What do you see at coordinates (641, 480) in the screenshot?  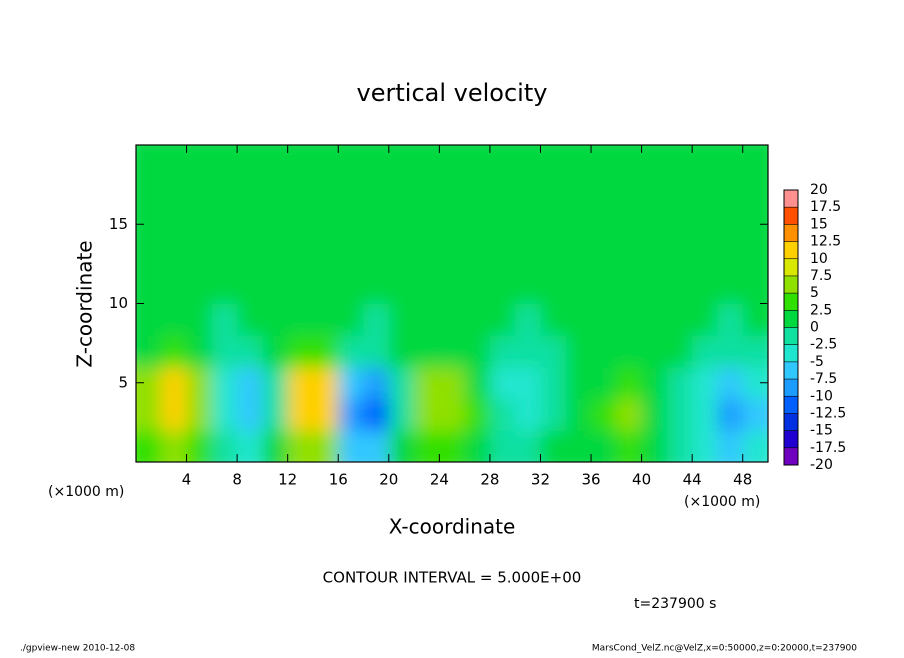 I see `x-tick-label: 40` at bounding box center [641, 480].